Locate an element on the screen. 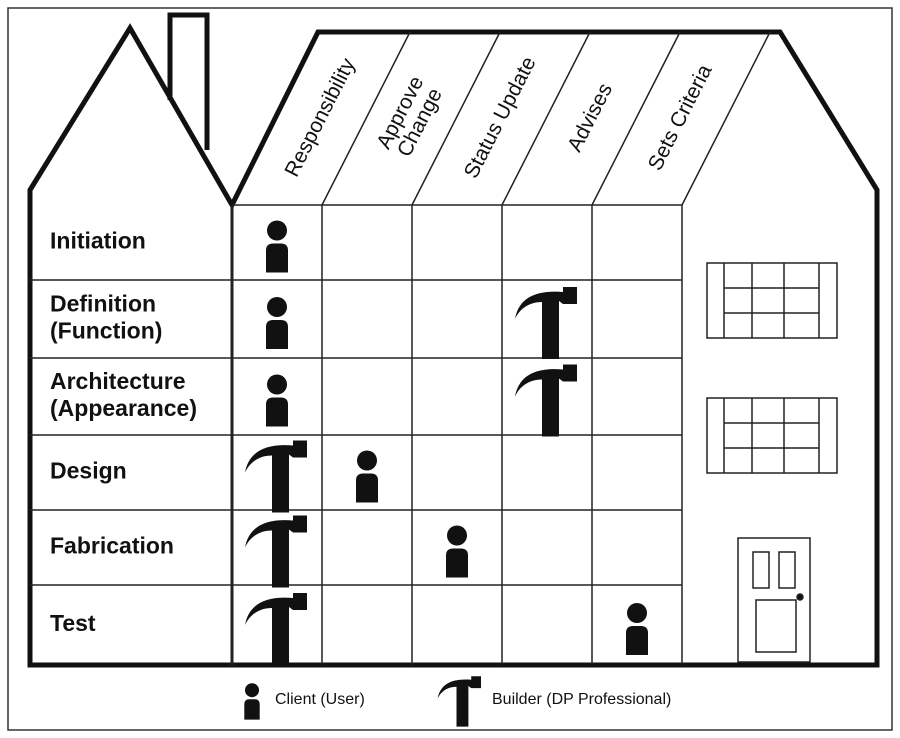 The width and height of the screenshot is (900, 738). row-label: Test is located at coordinates (73, 623).